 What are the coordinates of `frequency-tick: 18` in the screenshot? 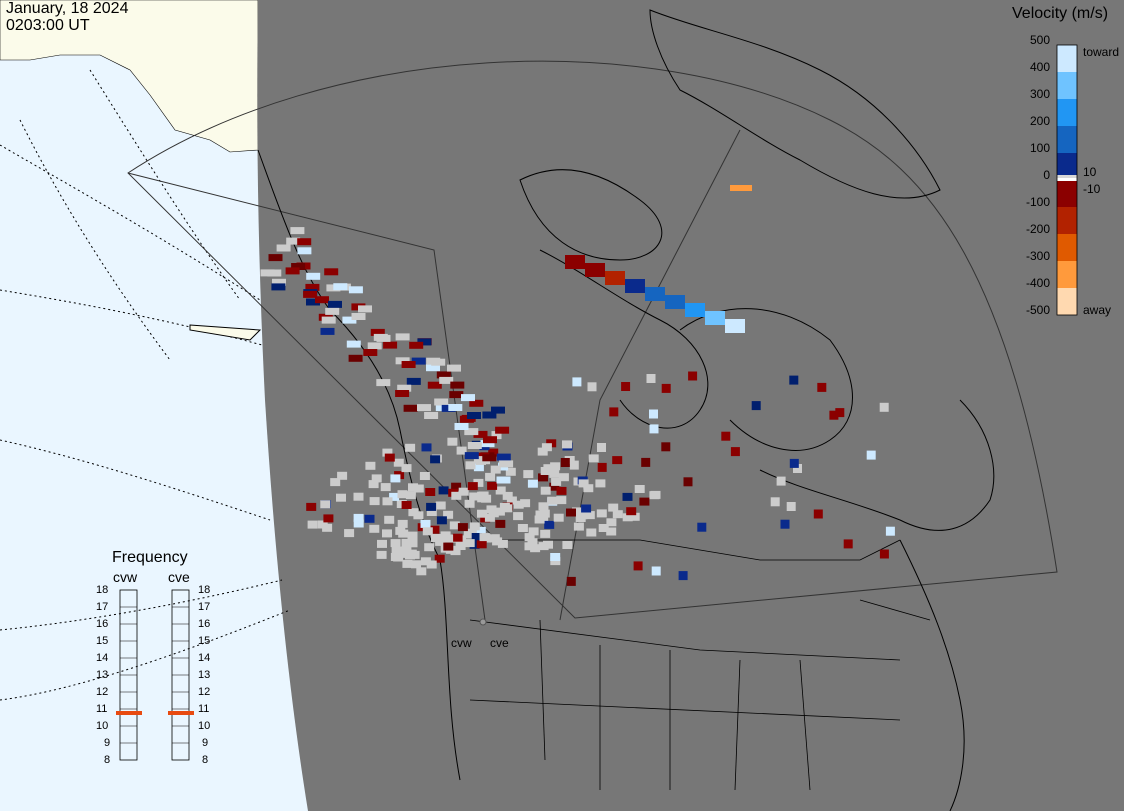 It's located at (204, 590).